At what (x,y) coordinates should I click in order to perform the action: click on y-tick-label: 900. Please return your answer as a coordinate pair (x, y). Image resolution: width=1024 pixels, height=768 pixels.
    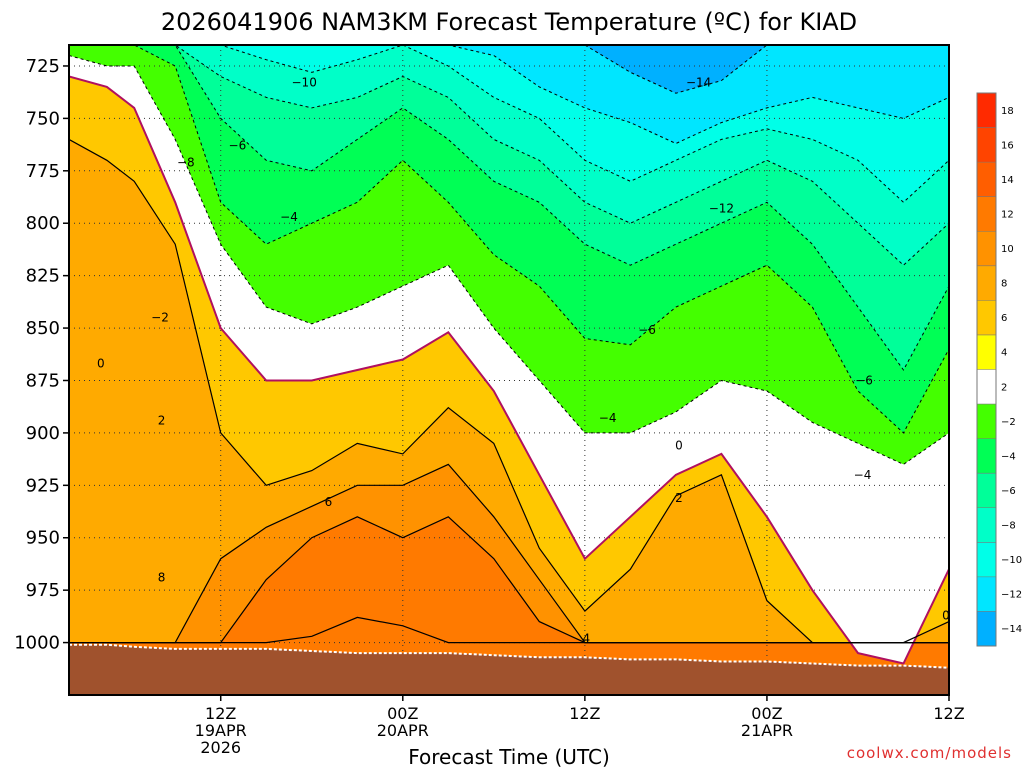
    Looking at the image, I should click on (43, 433).